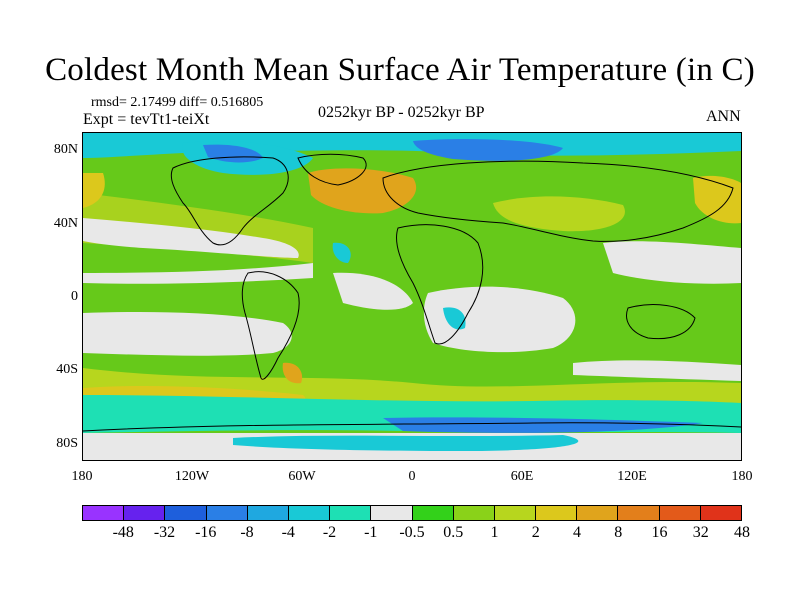  What do you see at coordinates (453, 532) in the screenshot?
I see `colorbar-label: 0.5` at bounding box center [453, 532].